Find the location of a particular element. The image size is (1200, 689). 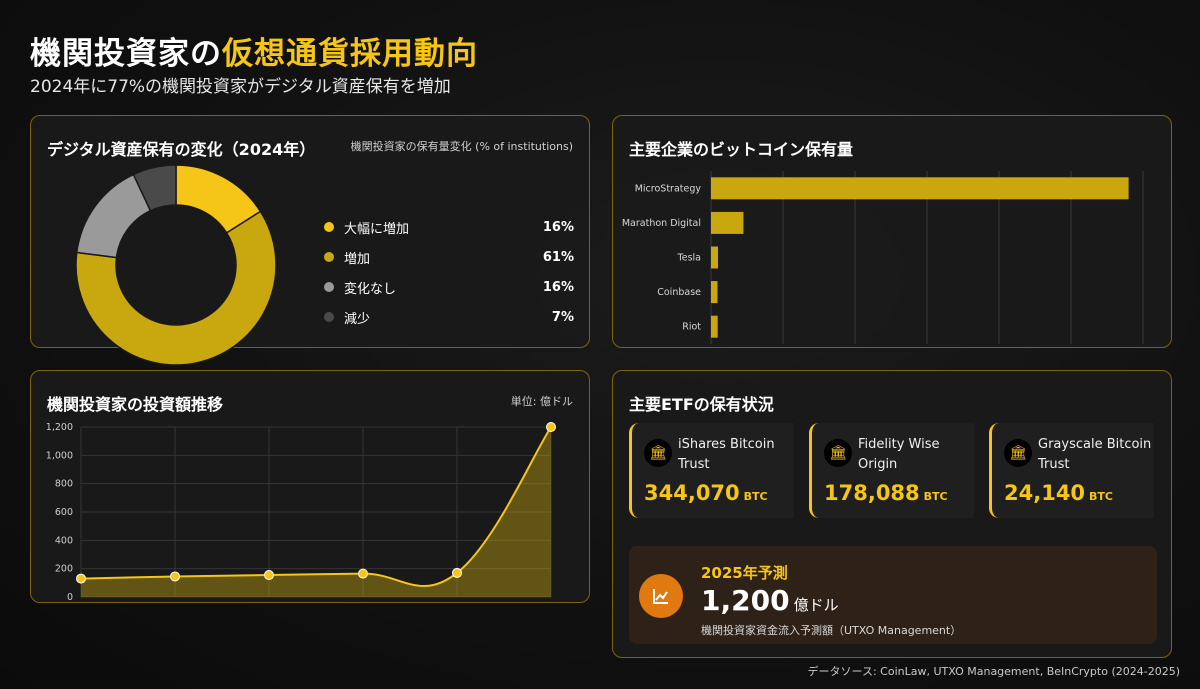

legend-item: 大幅に増加 16% is located at coordinates (449, 227).